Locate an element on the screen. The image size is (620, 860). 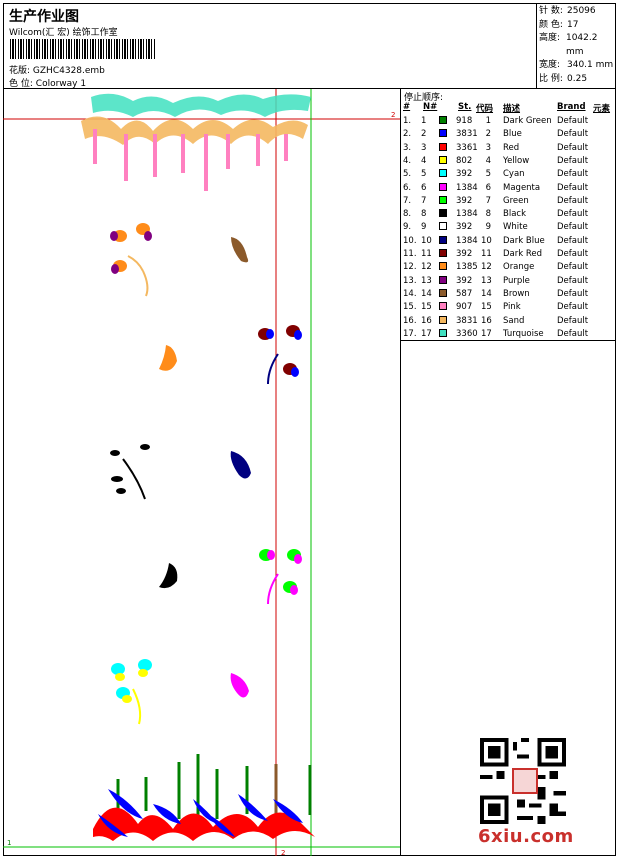
table-row: 15. 15 907 15 Pink Default is located at coordinates (508, 308).